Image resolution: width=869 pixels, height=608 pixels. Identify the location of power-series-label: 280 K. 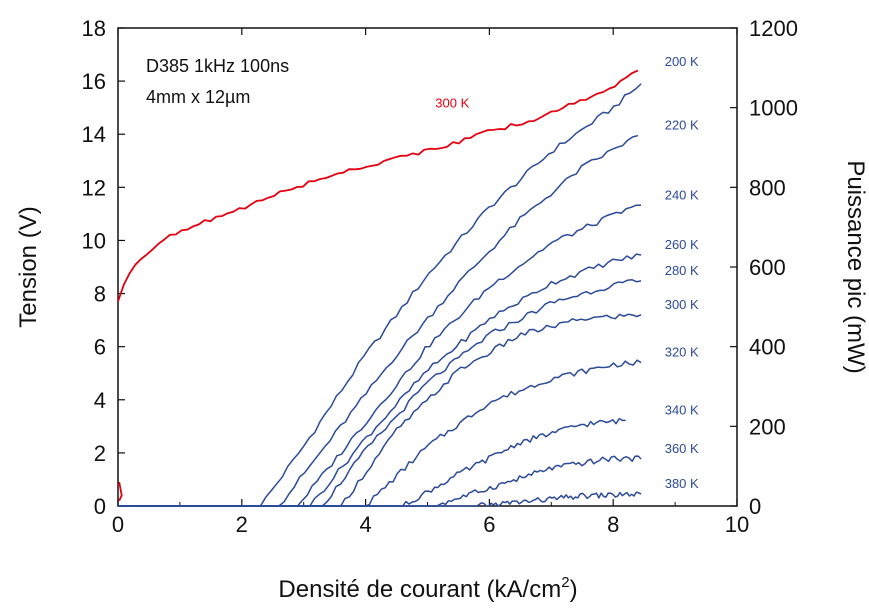
(682, 270).